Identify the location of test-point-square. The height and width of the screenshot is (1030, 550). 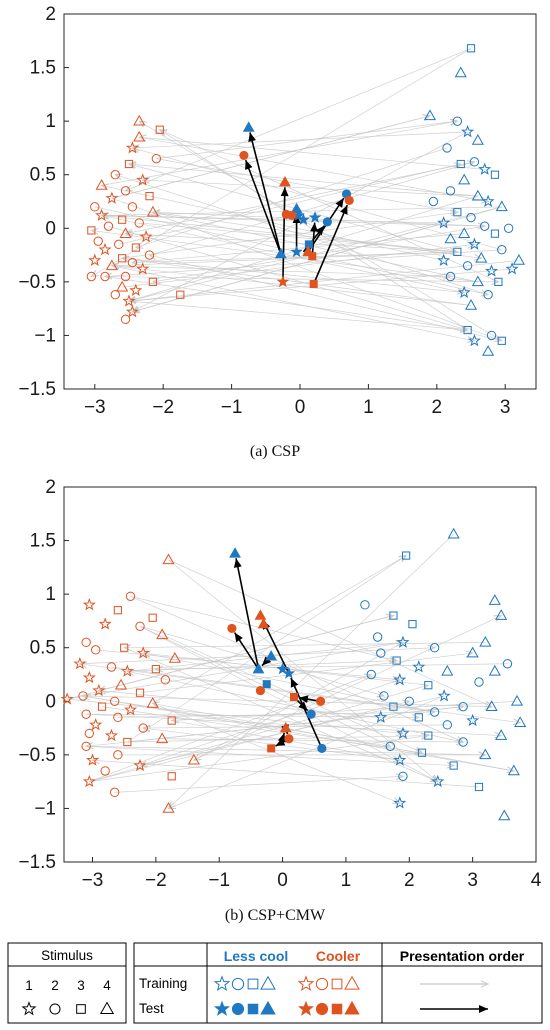
(266, 684).